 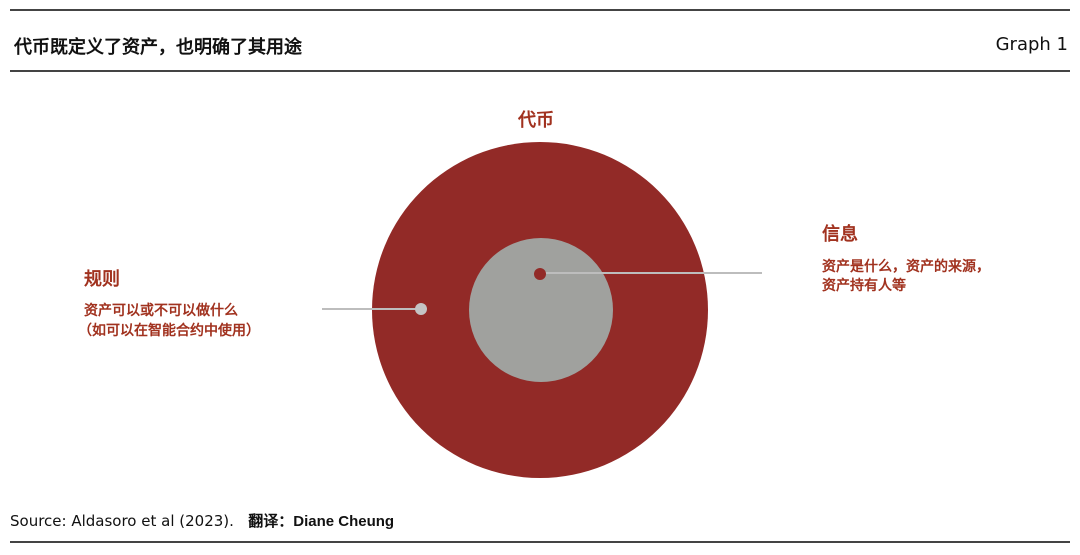 What do you see at coordinates (864, 286) in the screenshot?
I see `info-line-2: 资产持有人等` at bounding box center [864, 286].